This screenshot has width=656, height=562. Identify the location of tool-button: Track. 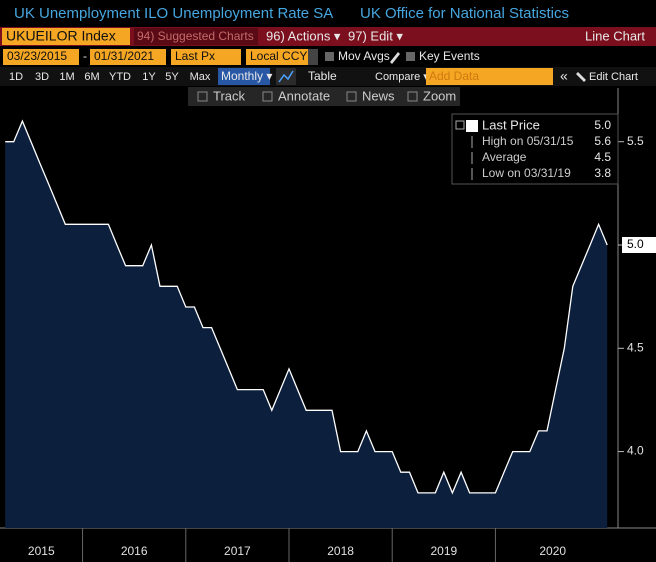
(229, 95).